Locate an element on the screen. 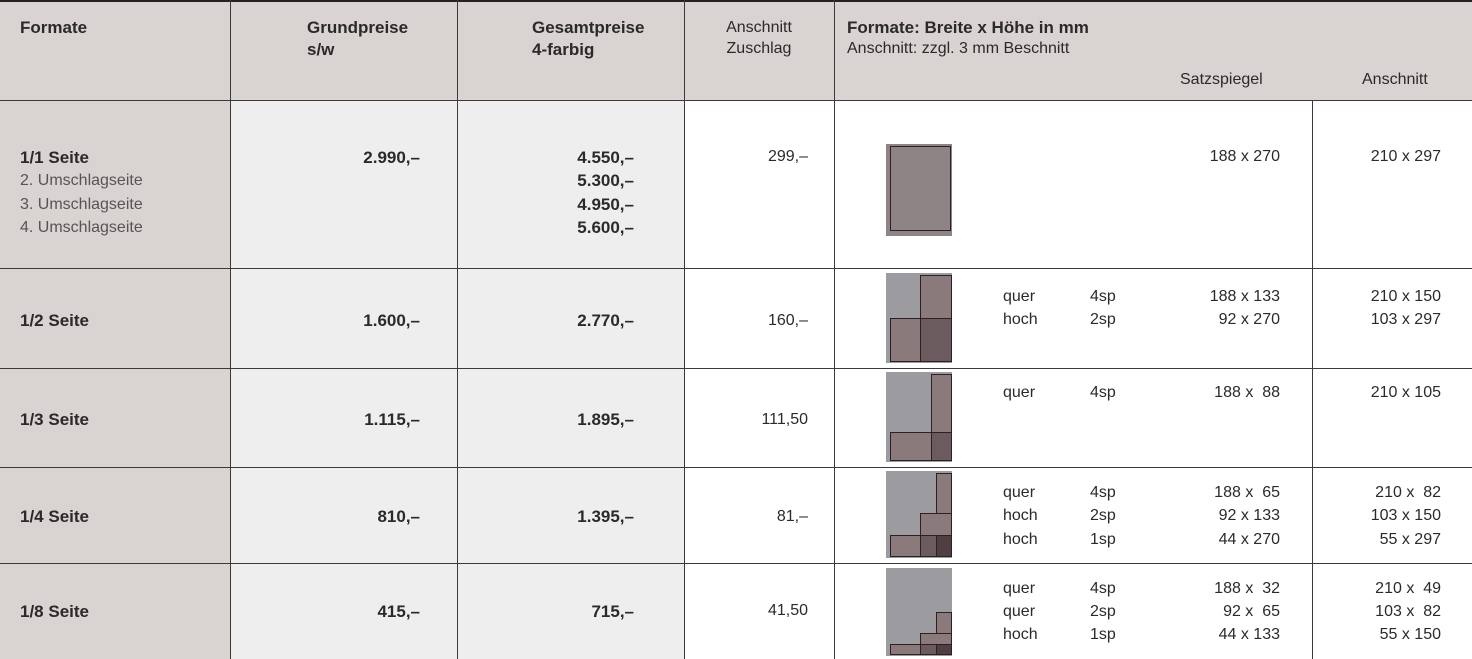 The image size is (1472, 659). row-2-gesamt: 2.770,– is located at coordinates (605, 320).